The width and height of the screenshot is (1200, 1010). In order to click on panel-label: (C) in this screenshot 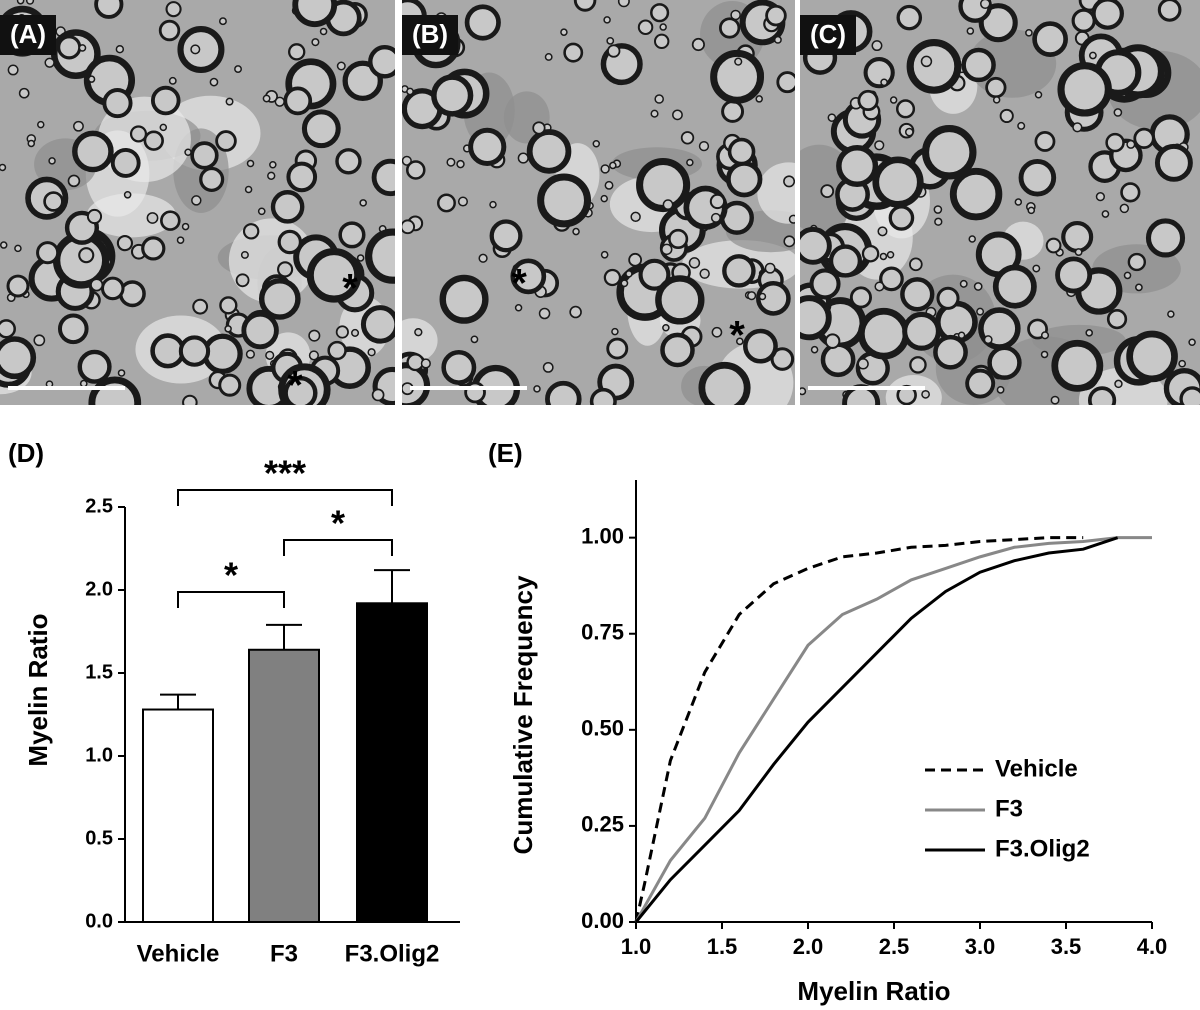, I will do `click(828, 34)`.